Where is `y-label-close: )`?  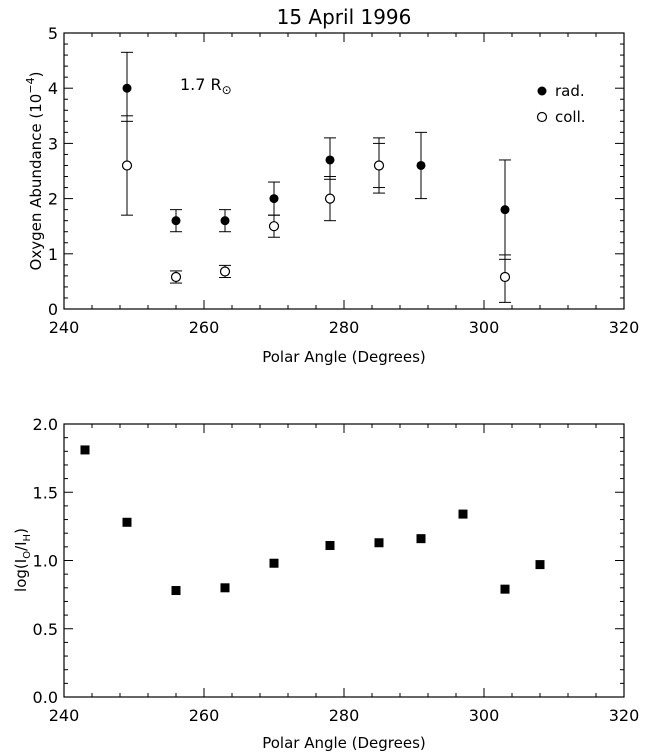 y-label-close: ) is located at coordinates (21, 531).